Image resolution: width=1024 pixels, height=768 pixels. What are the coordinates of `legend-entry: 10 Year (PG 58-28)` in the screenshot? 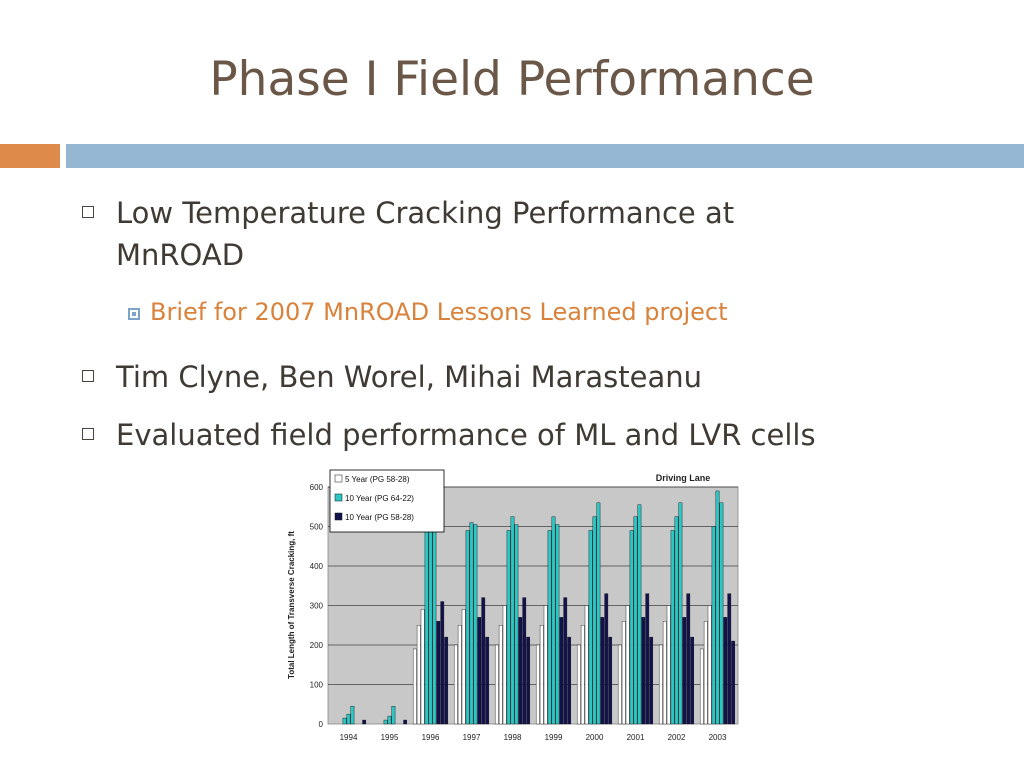 It's located at (379, 517).